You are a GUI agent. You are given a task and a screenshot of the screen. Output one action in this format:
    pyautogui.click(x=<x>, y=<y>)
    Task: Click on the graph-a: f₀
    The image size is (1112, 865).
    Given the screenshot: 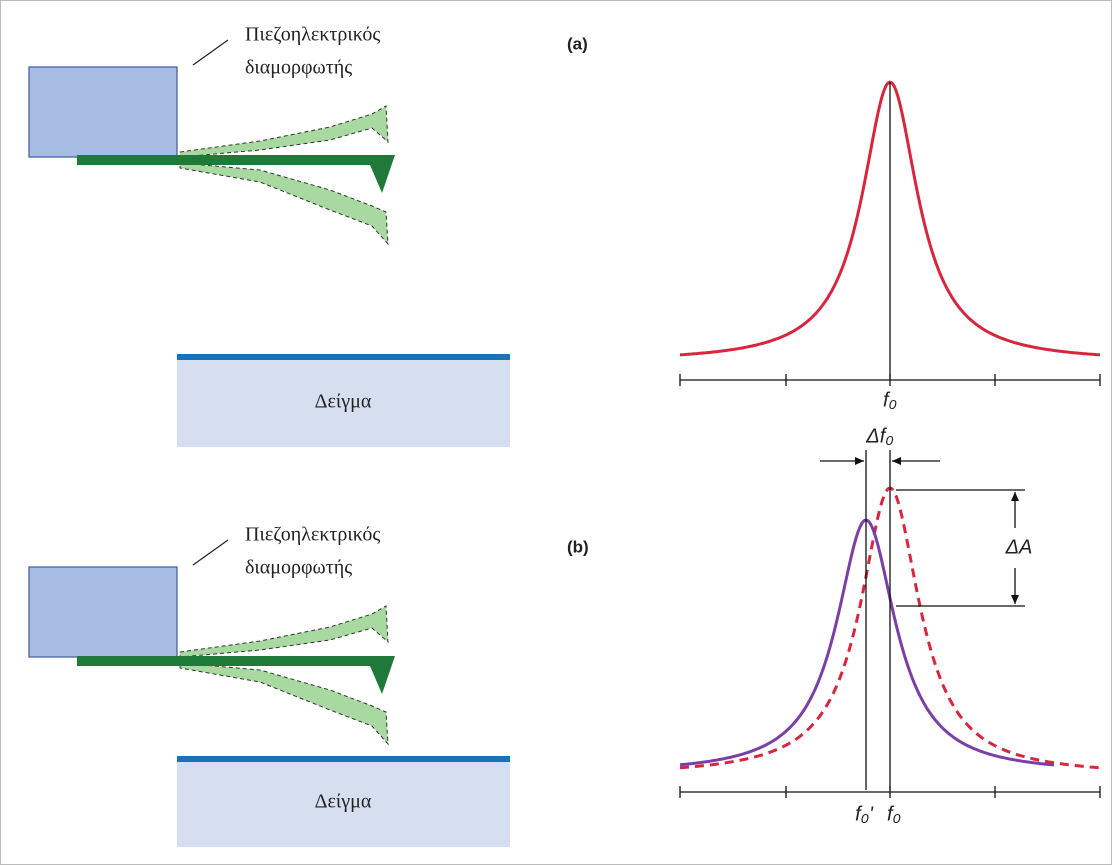 What is the action you would take?
    pyautogui.click(x=890, y=245)
    